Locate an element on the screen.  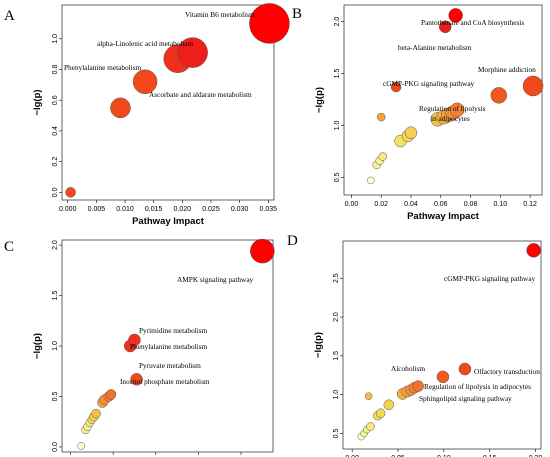
annotation-label: Regulation of lipolysis in adipocytes is located at coordinates (477, 386).